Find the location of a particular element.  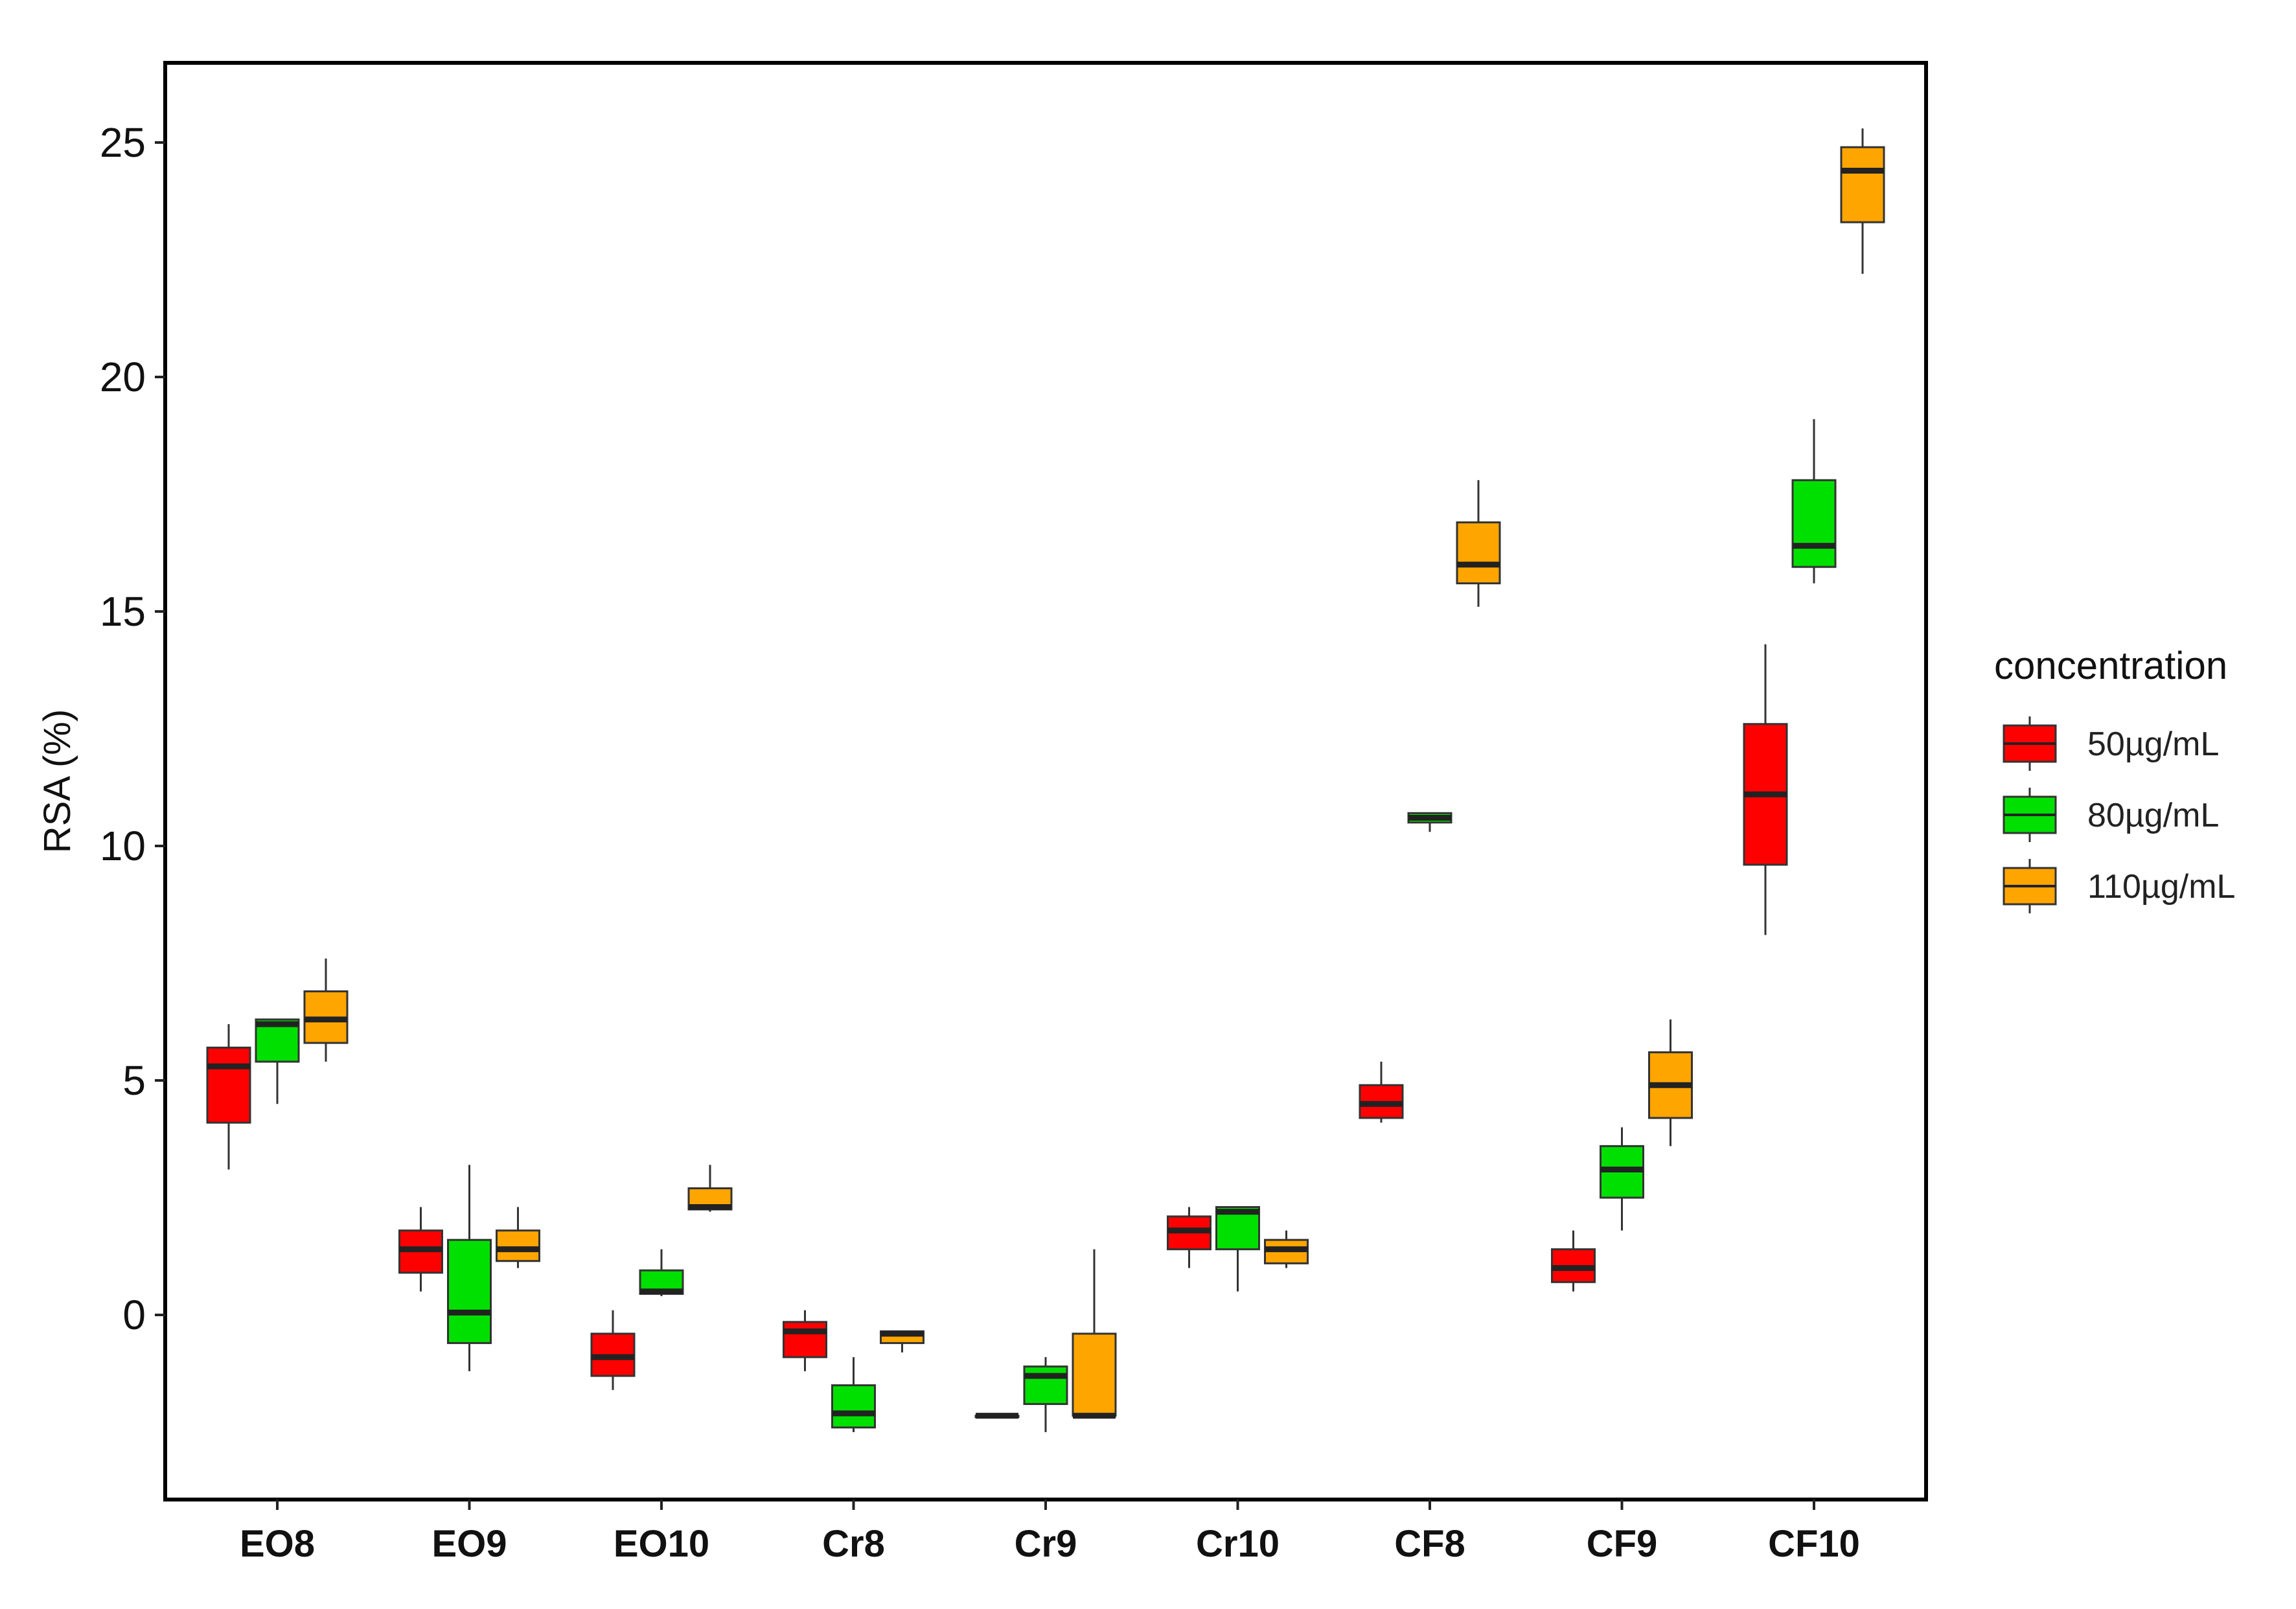

legend-title: concentration is located at coordinates (2110, 665).